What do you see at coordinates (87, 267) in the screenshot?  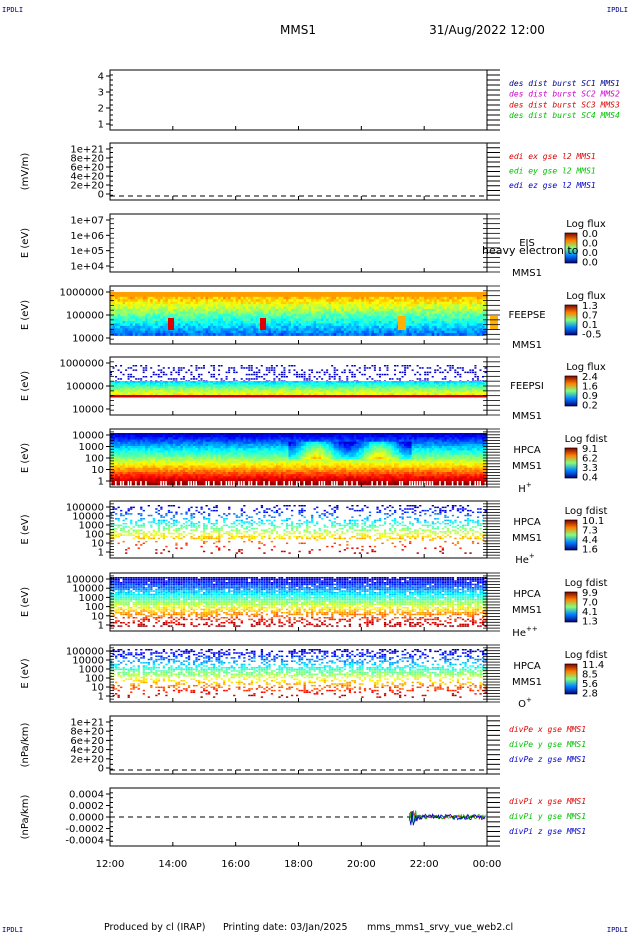 I see `y-tick-label: 1e+04` at bounding box center [87, 267].